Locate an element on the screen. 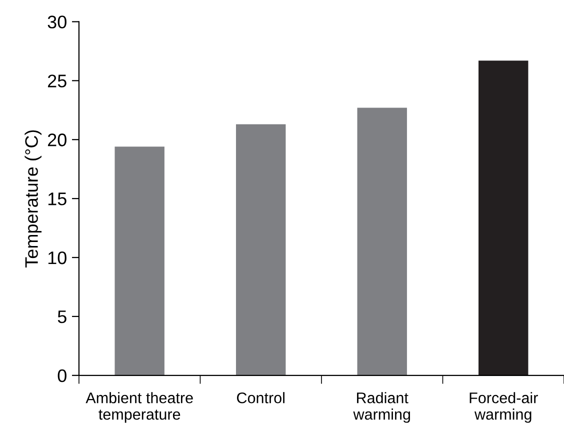  x-tick-label: Radiant warming is located at coordinates (381, 407).